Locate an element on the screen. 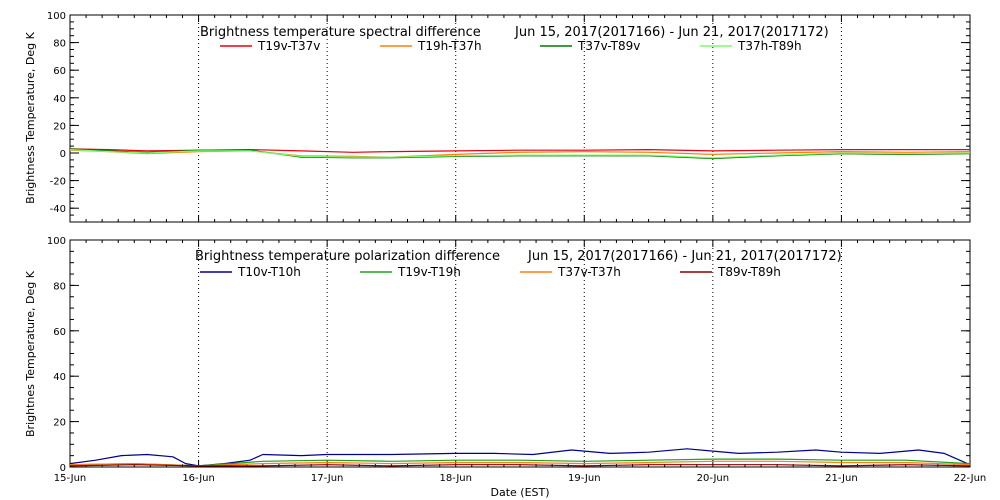 The image size is (1000, 500). series-line-t19v-t19h is located at coordinates (520, 462).